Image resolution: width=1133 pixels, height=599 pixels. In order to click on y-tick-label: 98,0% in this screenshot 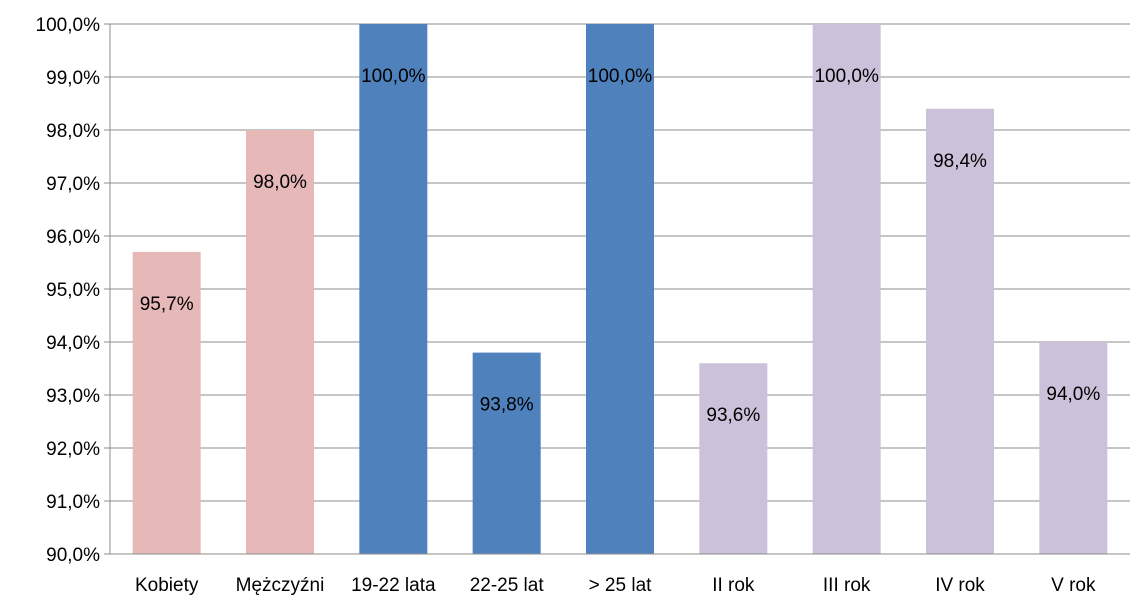, I will do `click(73, 131)`.